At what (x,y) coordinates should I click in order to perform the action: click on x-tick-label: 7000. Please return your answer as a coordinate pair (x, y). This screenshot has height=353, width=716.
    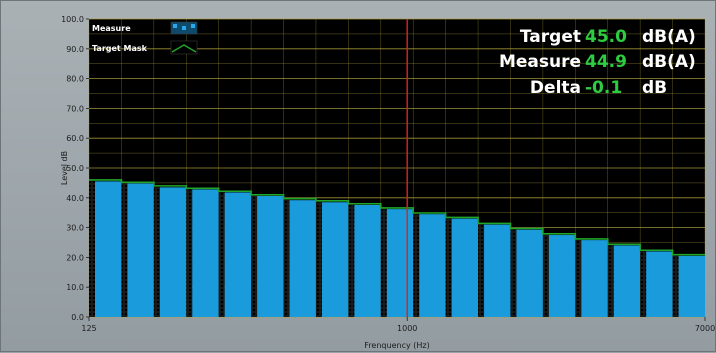
    Looking at the image, I should click on (705, 328).